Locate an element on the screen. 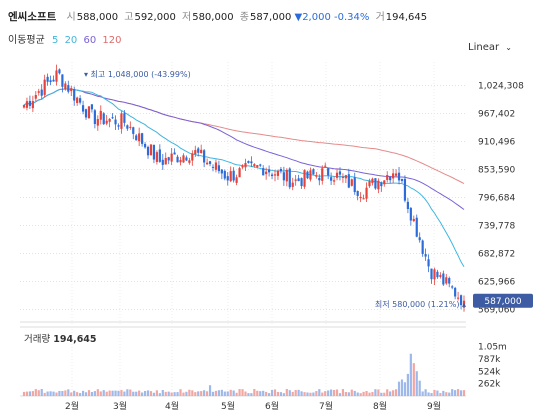 The height and width of the screenshot is (415, 540). scale-selector: Linear ⌄ is located at coordinates (490, 47).